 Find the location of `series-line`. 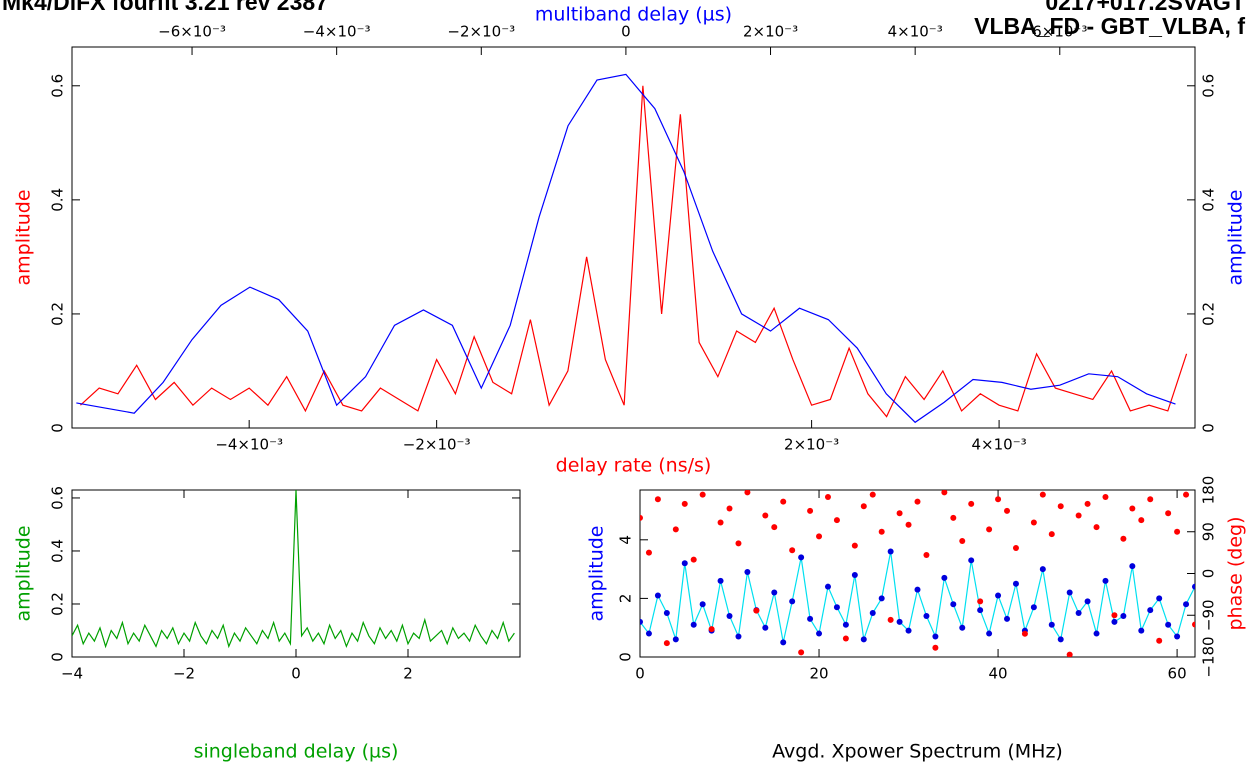

series-line is located at coordinates (293, 569).